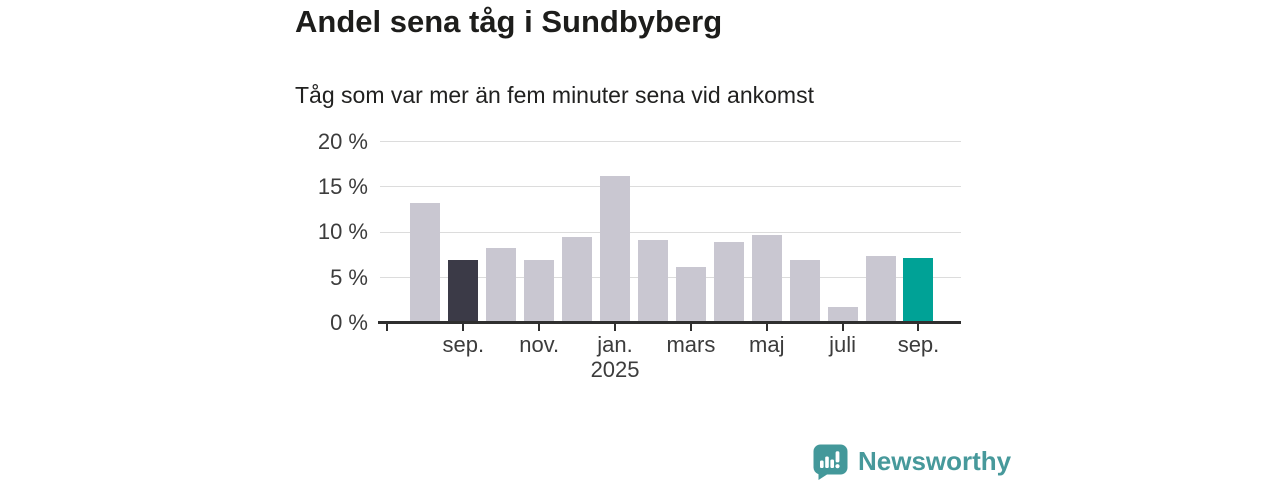 This screenshot has height=480, width=1280. I want to click on x-axis-tick-label: mars, so click(691, 344).